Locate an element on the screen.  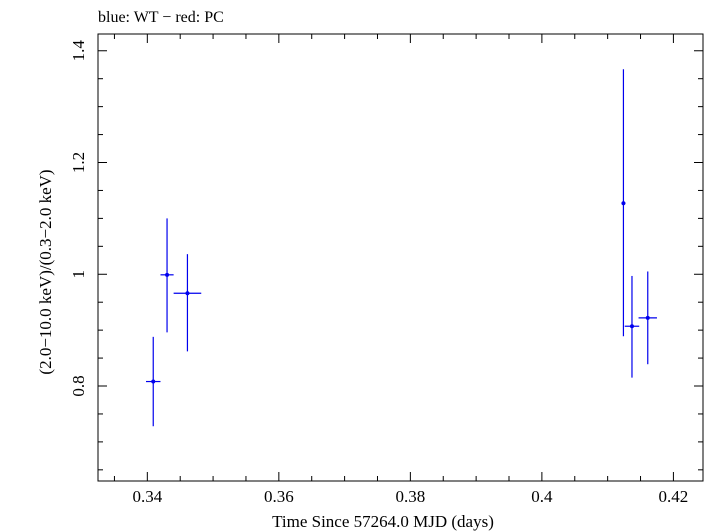
x-tick-label: 0.38 is located at coordinates (410, 496).